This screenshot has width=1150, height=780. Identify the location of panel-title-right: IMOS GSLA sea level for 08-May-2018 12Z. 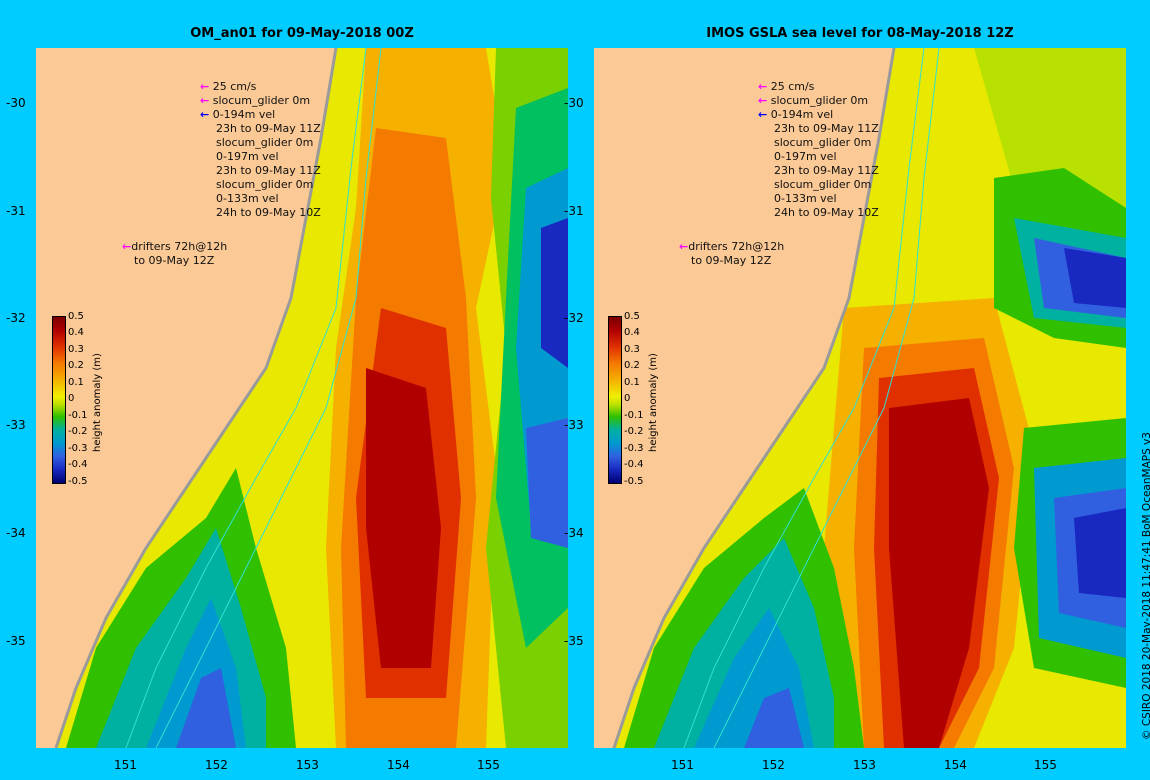
(860, 33).